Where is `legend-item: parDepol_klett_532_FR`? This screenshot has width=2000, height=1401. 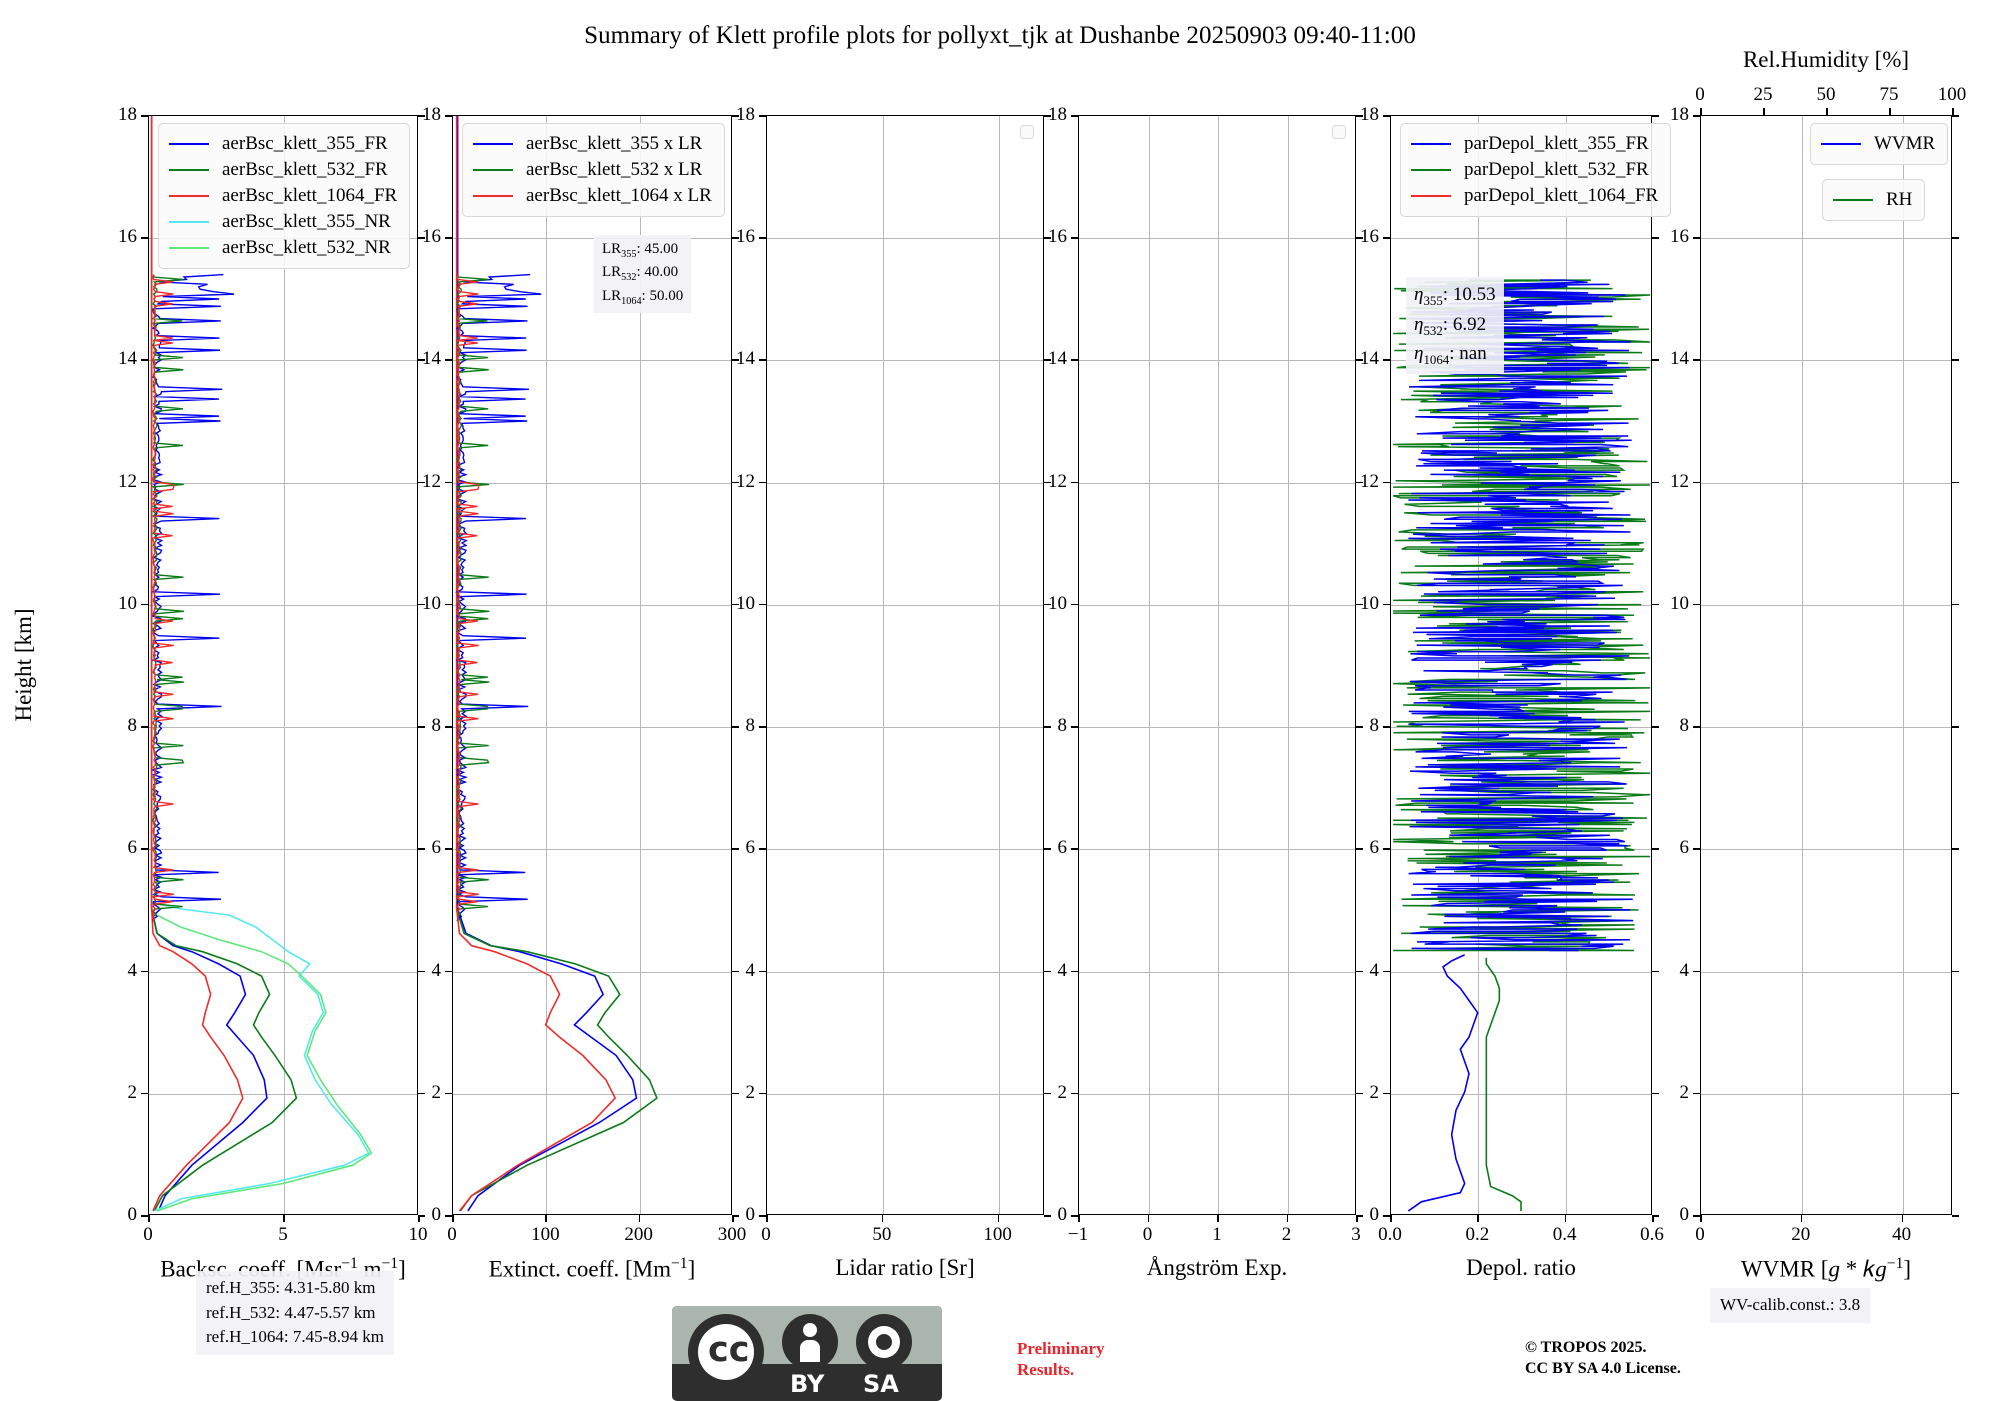
legend-item: parDepol_klett_532_FR is located at coordinates (1534, 170).